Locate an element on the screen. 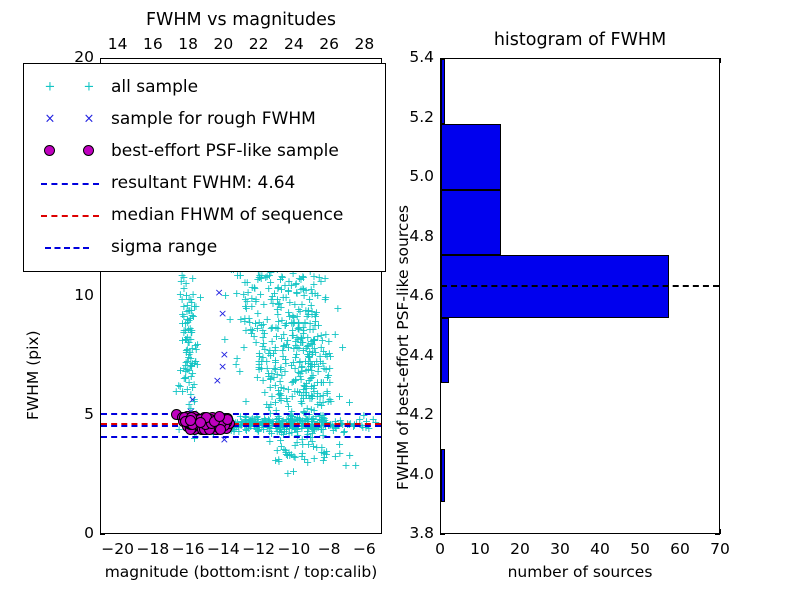  legend-item: + + all sample is located at coordinates (204, 87).